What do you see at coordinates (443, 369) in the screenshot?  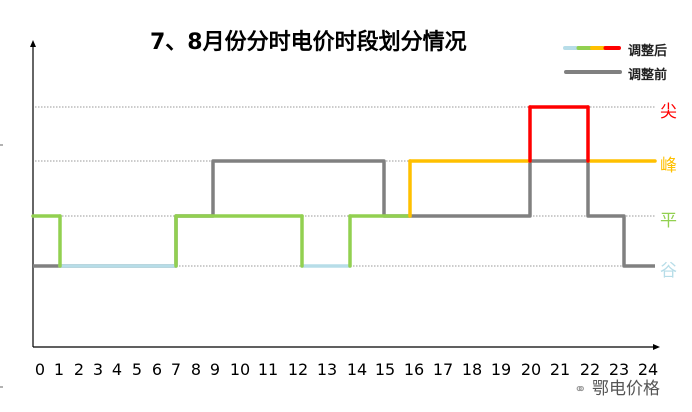 I see `x-tick-label: 17` at bounding box center [443, 369].